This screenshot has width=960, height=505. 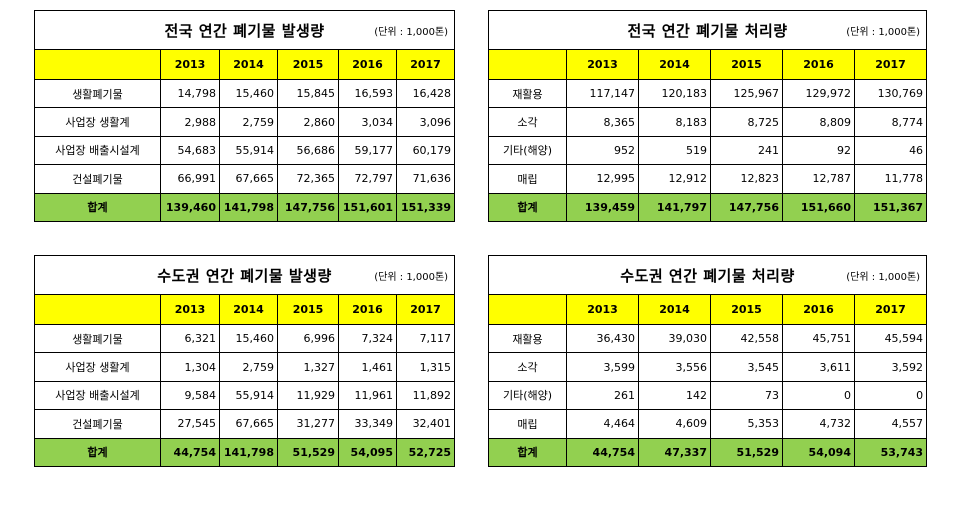 What do you see at coordinates (425, 367) in the screenshot?
I see `cell-value: 1,315` at bounding box center [425, 367].